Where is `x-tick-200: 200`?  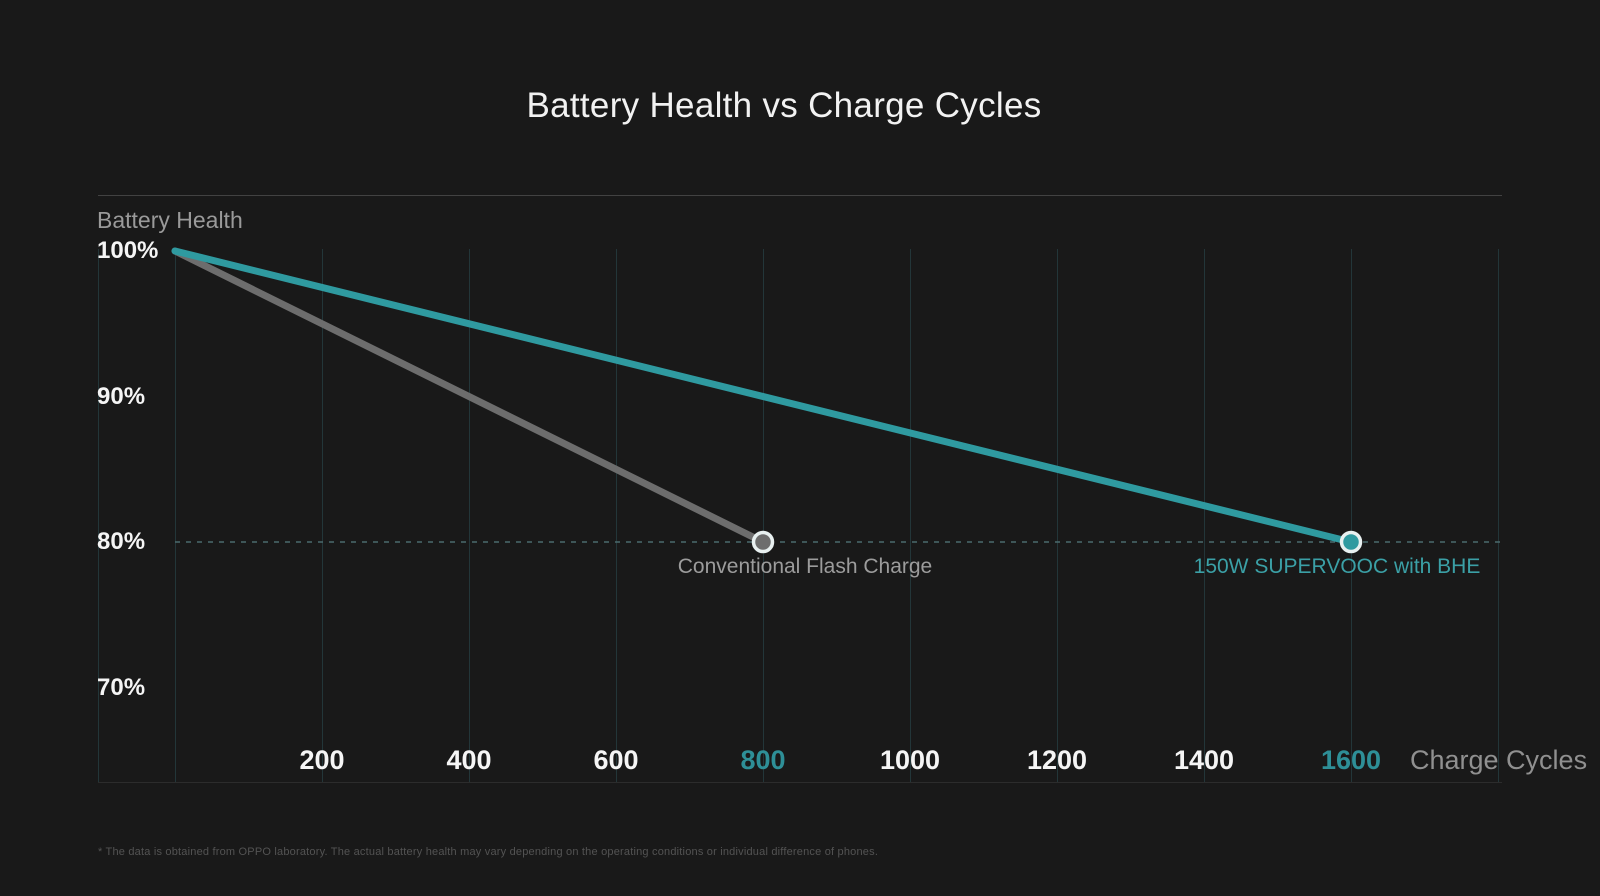
x-tick-200: 200 is located at coordinates (322, 760).